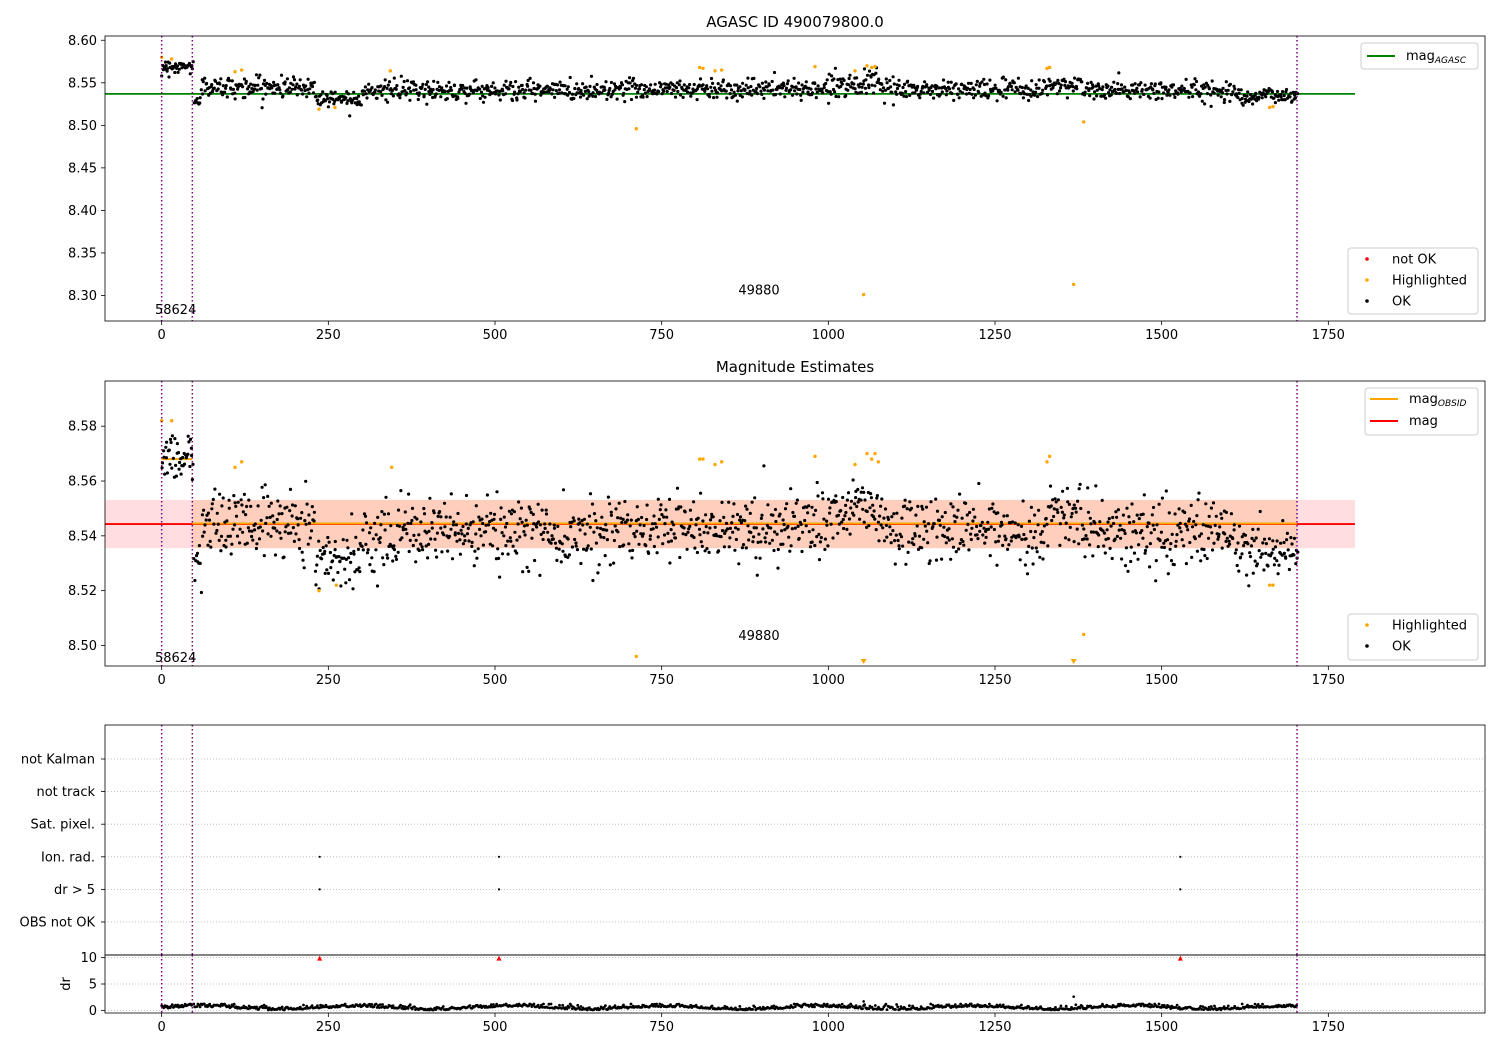  I want to click on y-tick-label: 8.54, so click(82, 536).